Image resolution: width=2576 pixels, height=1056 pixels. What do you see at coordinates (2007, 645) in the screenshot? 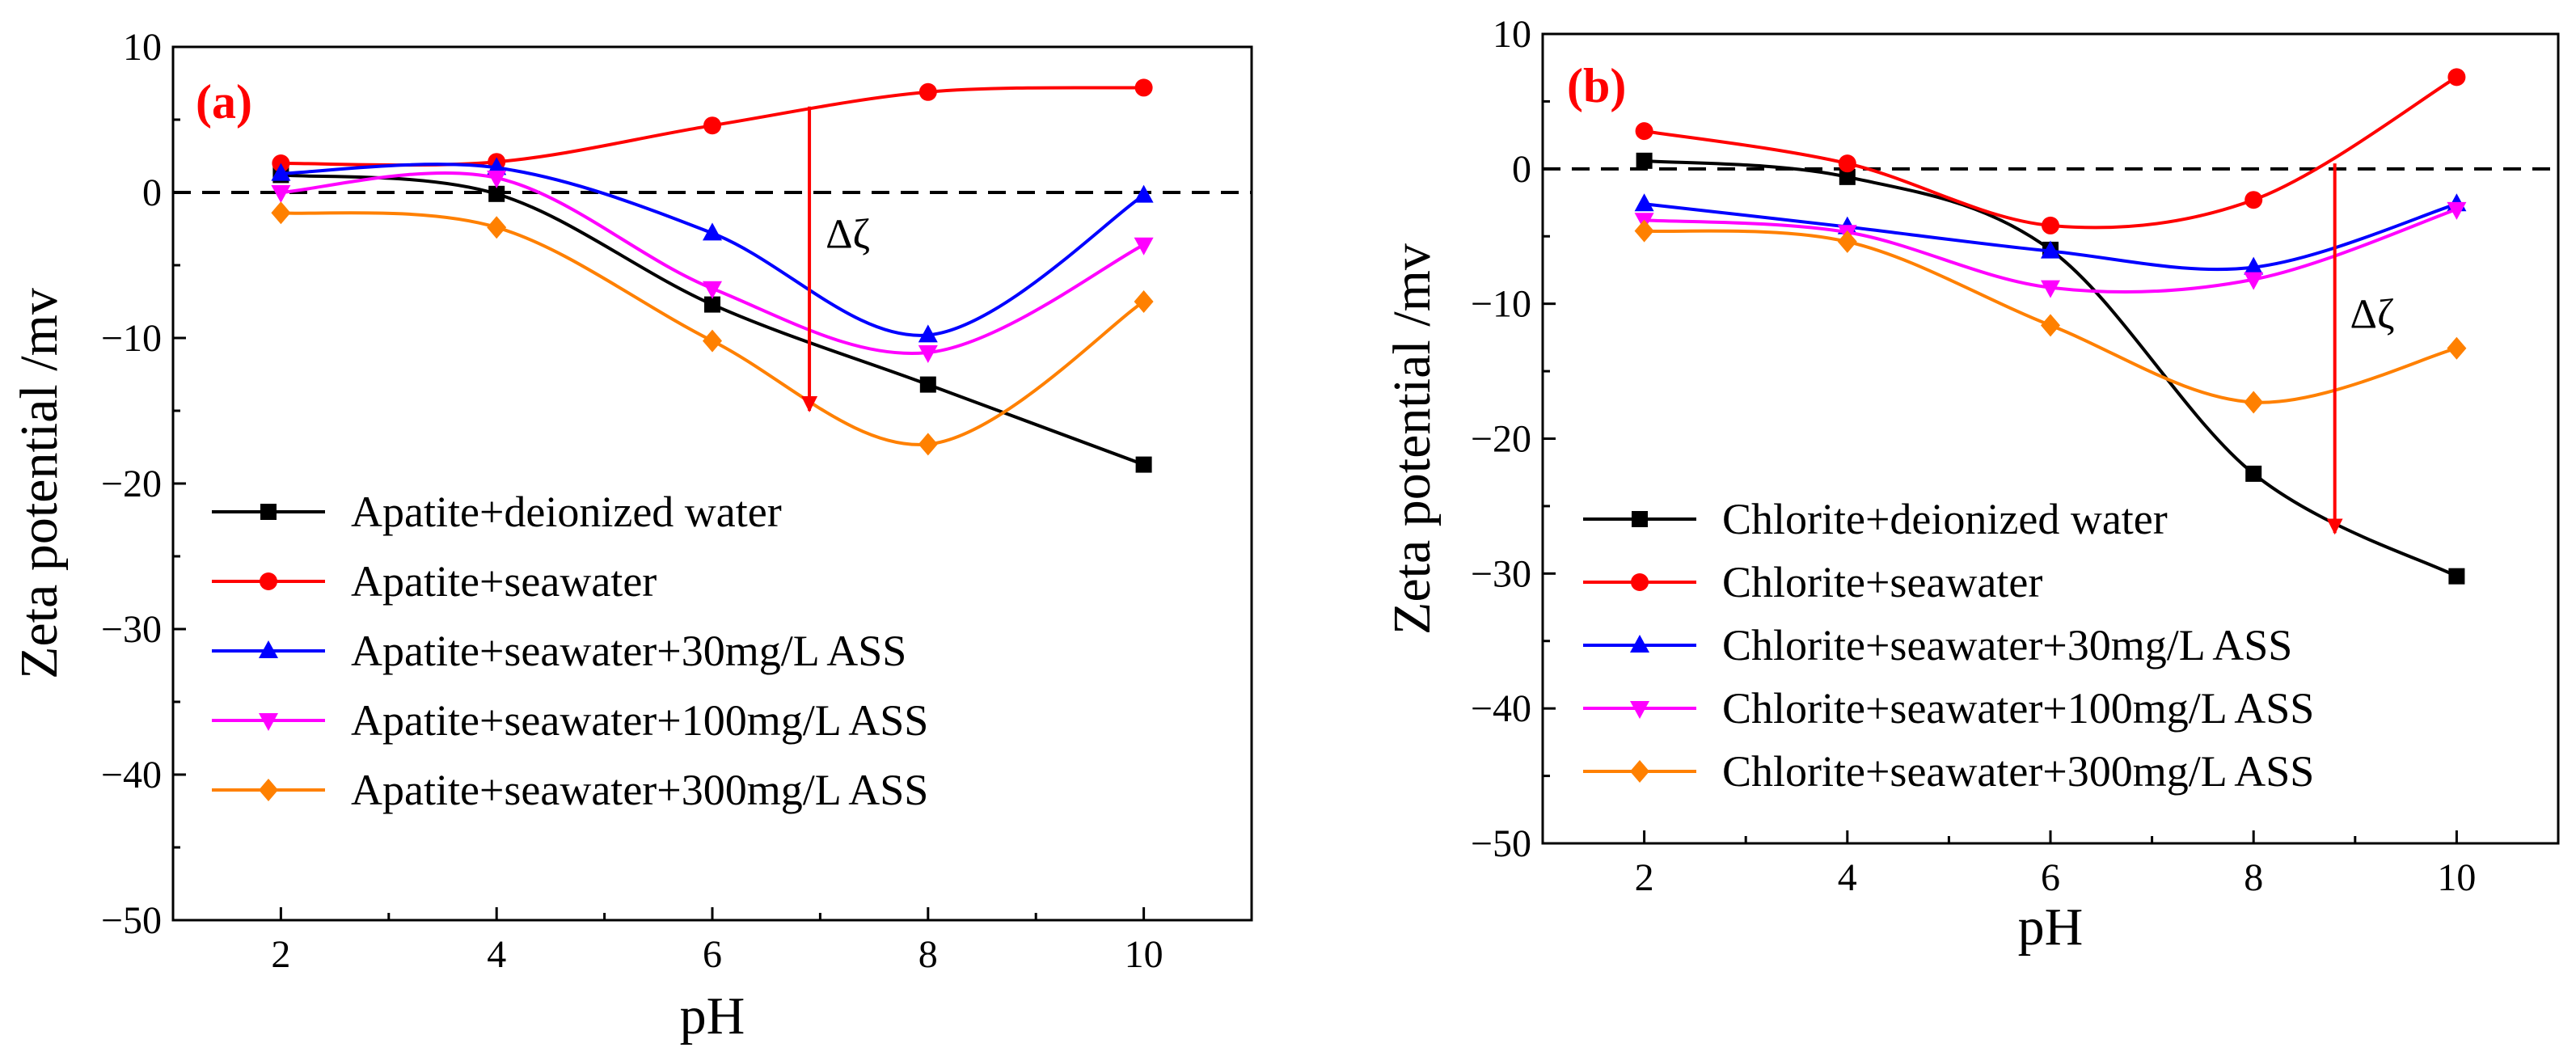
I see `legend-entry: Chlorite+seawater+30mg/L ASS` at bounding box center [2007, 645].